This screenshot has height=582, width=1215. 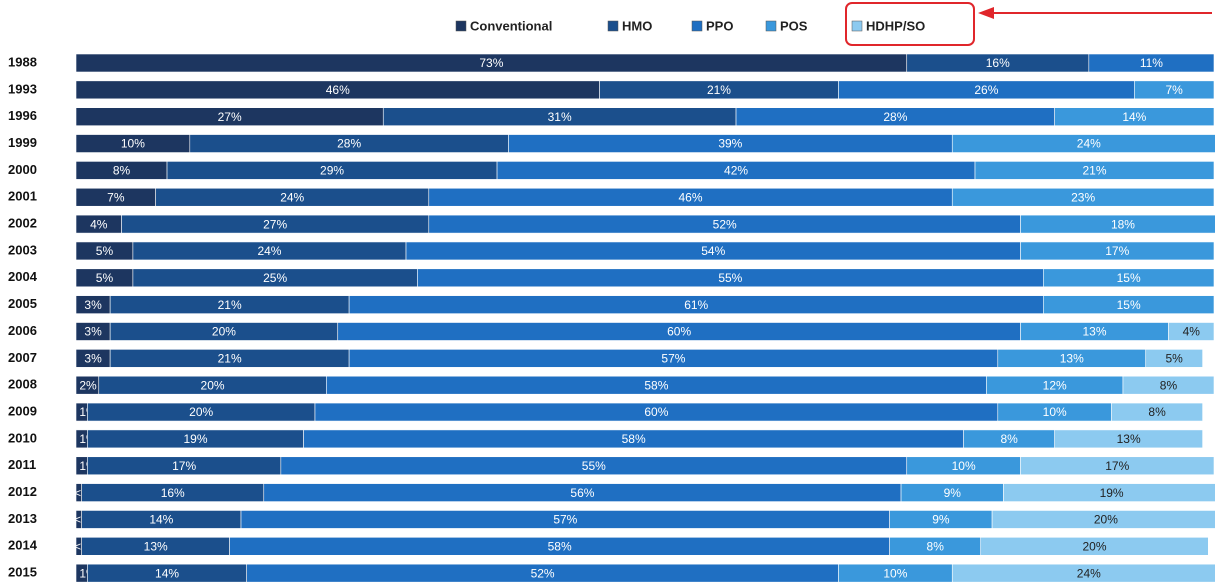 What do you see at coordinates (22, 464) in the screenshot?
I see `y-tick-label: 2011` at bounding box center [22, 464].